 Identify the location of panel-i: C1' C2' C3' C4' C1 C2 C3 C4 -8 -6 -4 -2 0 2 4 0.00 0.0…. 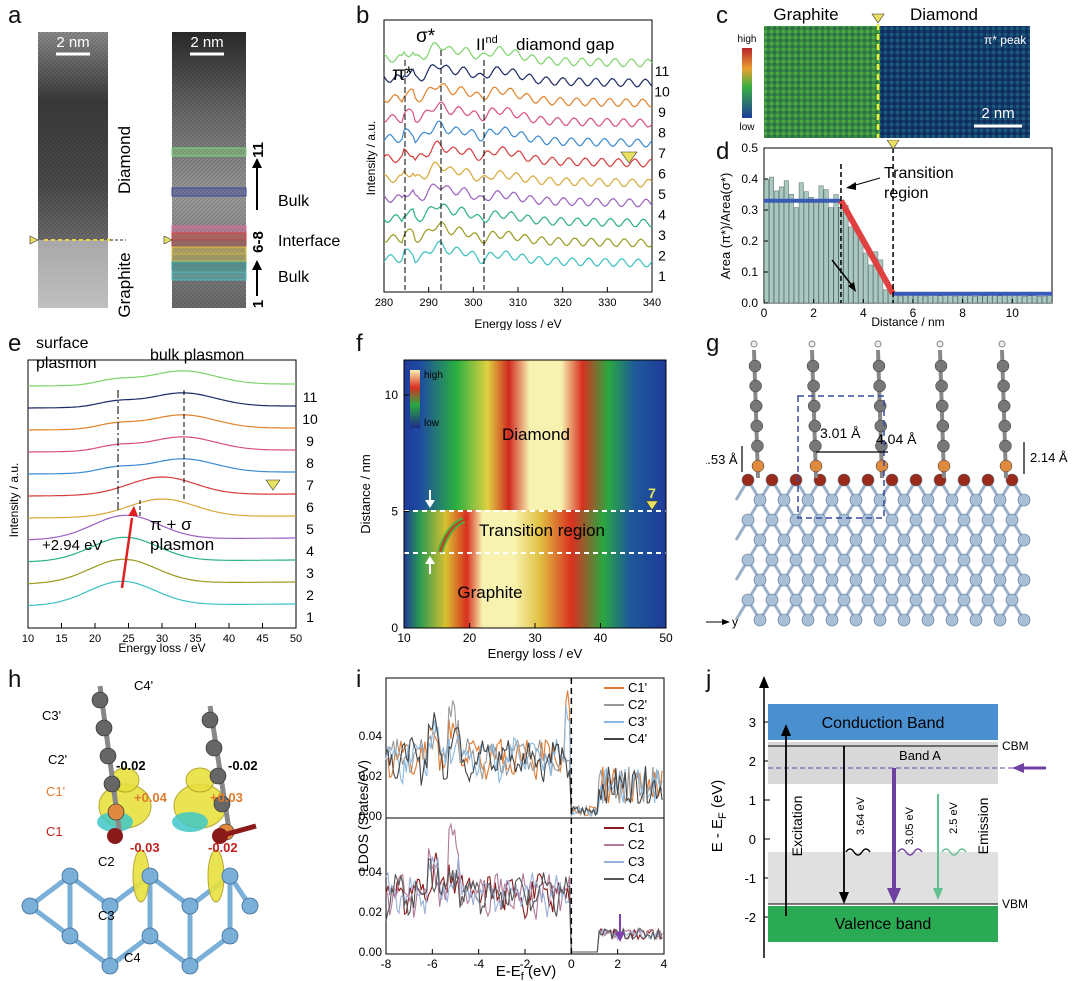
(512, 829).